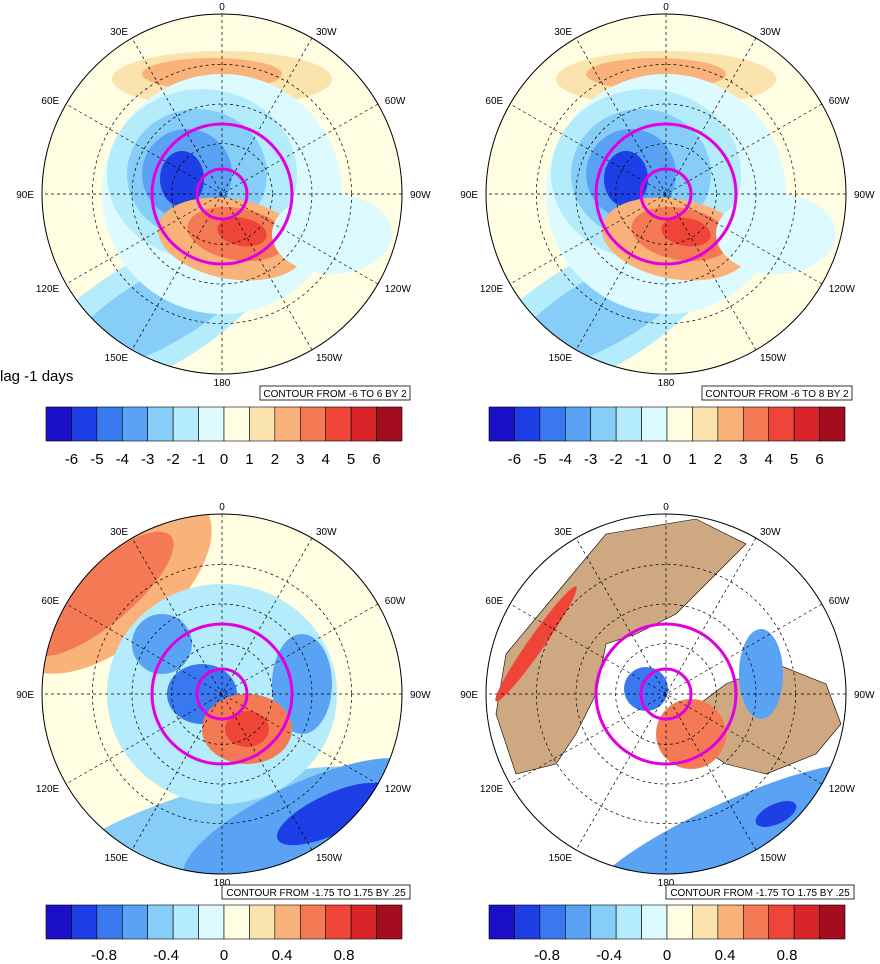  What do you see at coordinates (222, 883) in the screenshot?
I see `longitude-label: 180` at bounding box center [222, 883].